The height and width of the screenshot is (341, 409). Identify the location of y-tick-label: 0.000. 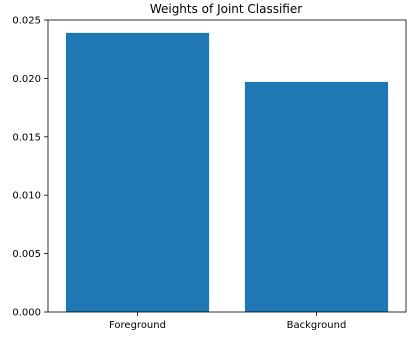
(26, 313).